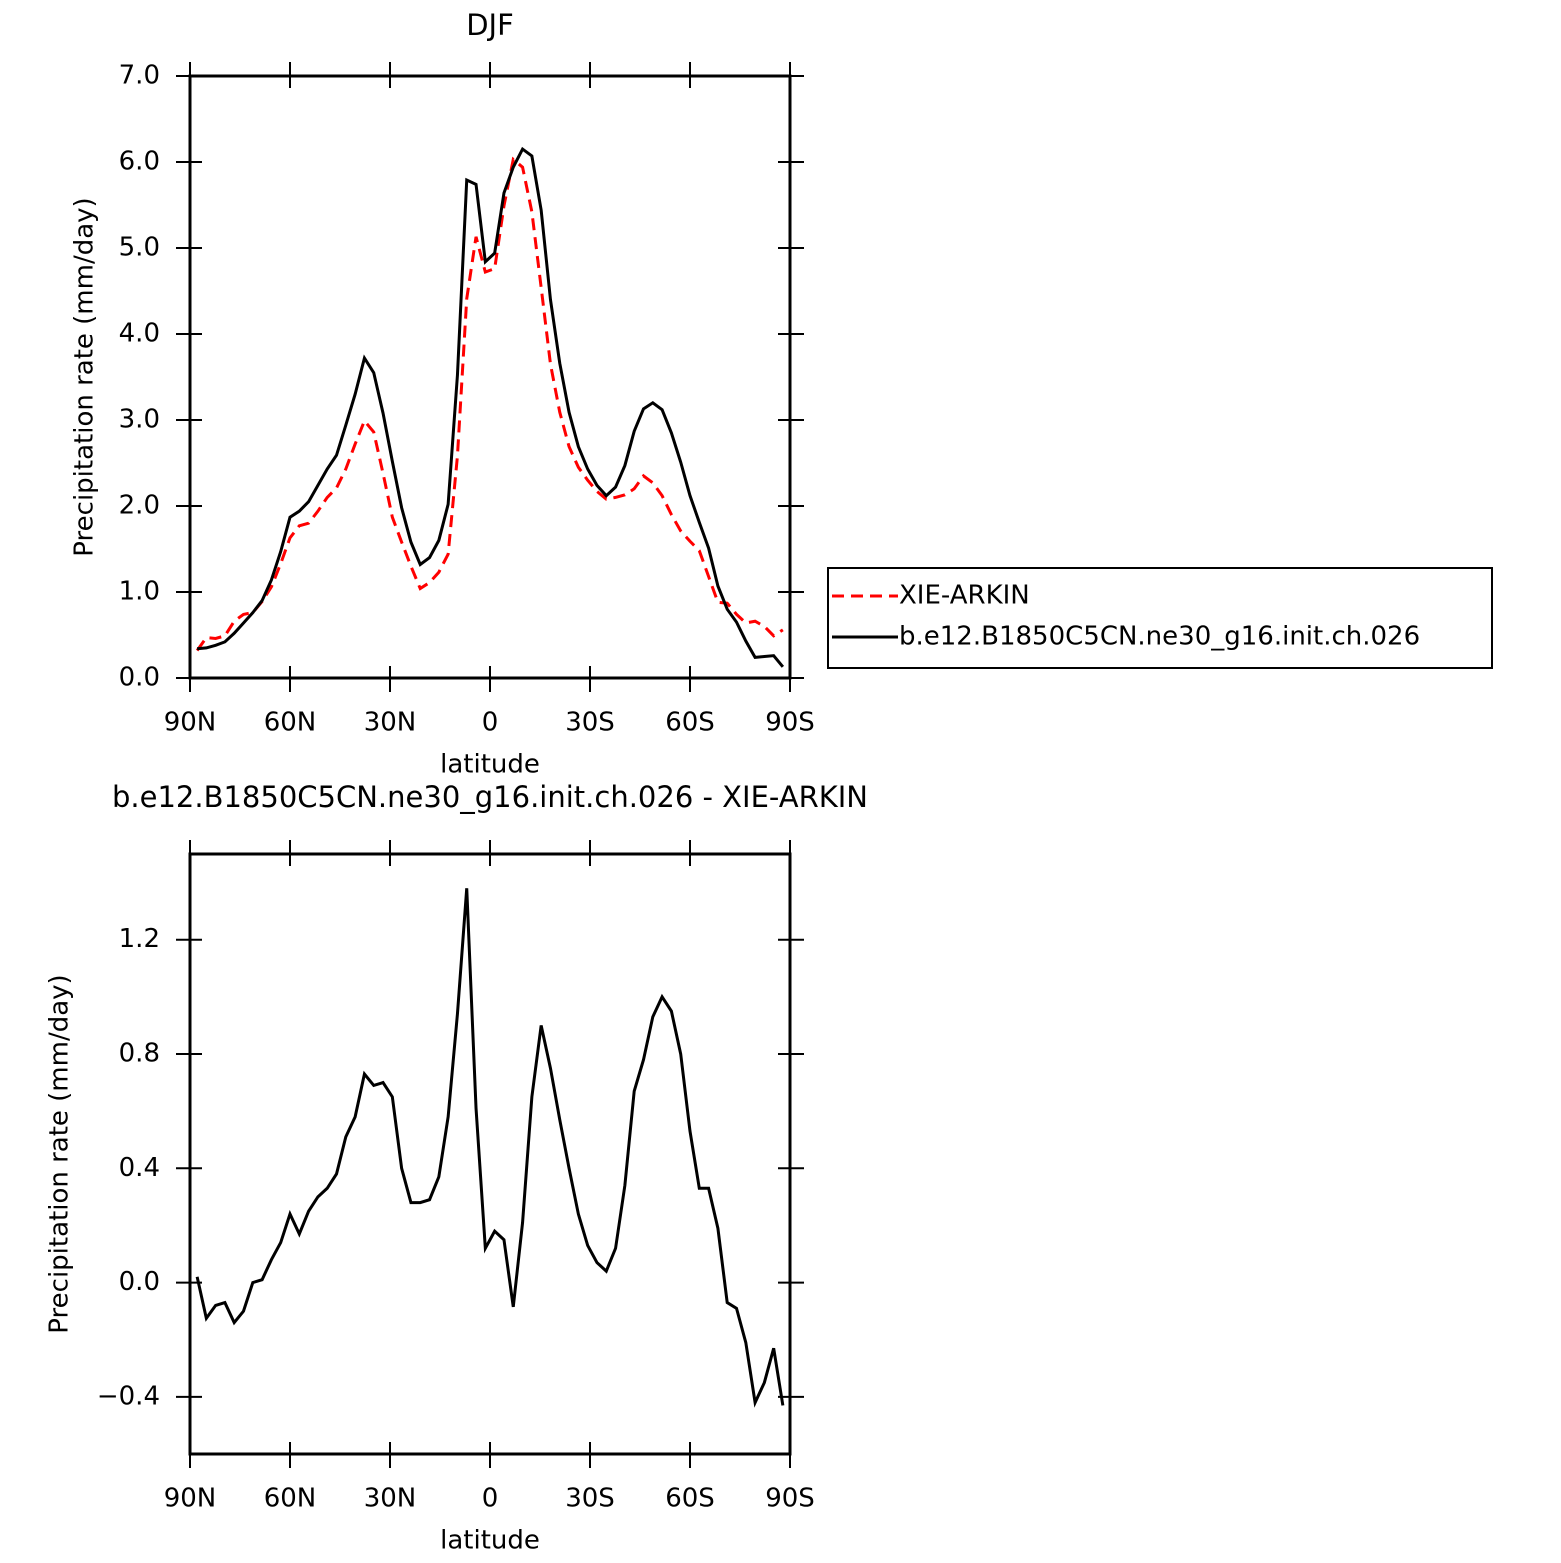  What do you see at coordinates (139, 1168) in the screenshot?
I see `y-tick-label: 0.4` at bounding box center [139, 1168].